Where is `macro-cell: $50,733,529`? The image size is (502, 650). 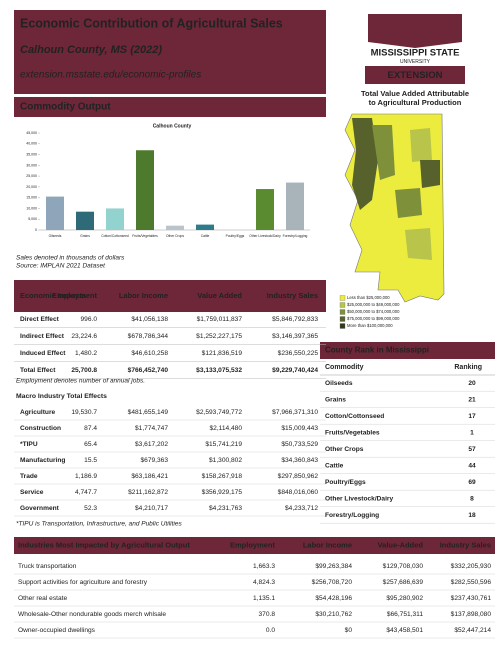 macro-cell: $50,733,529 is located at coordinates (299, 444).